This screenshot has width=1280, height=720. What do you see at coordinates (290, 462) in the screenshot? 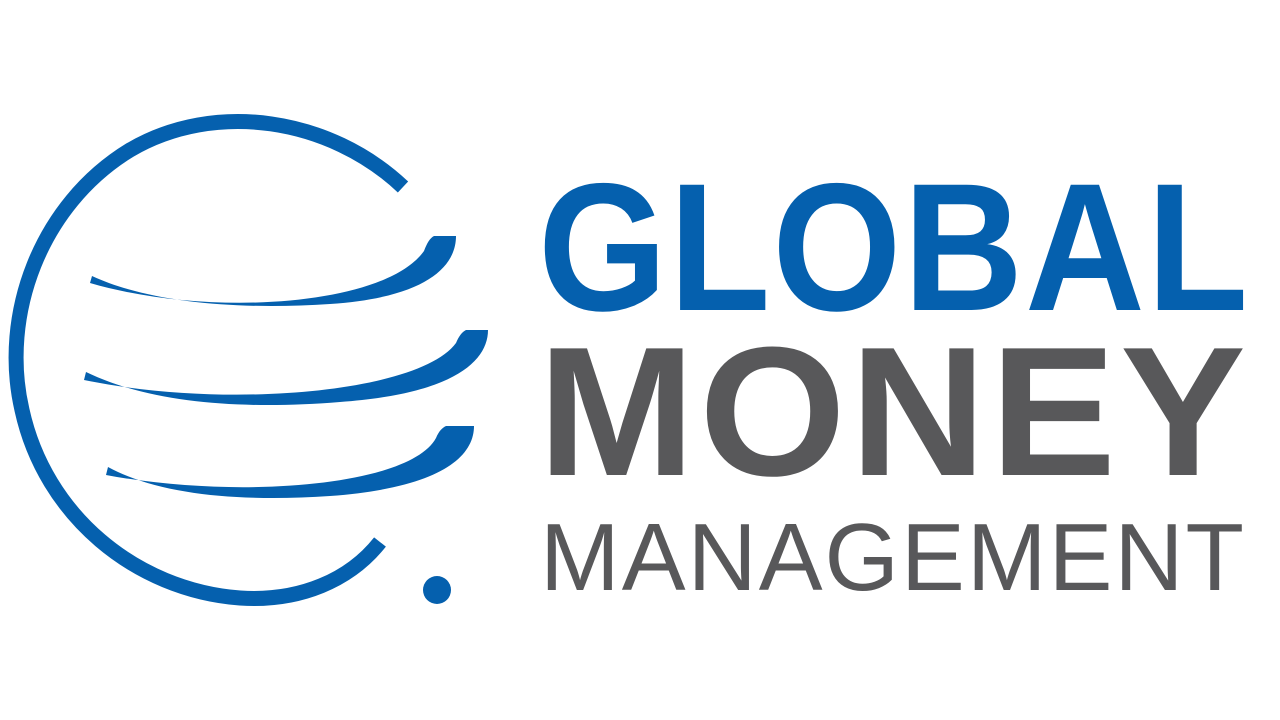
I see `globe-swoosh-bottom` at bounding box center [290, 462].